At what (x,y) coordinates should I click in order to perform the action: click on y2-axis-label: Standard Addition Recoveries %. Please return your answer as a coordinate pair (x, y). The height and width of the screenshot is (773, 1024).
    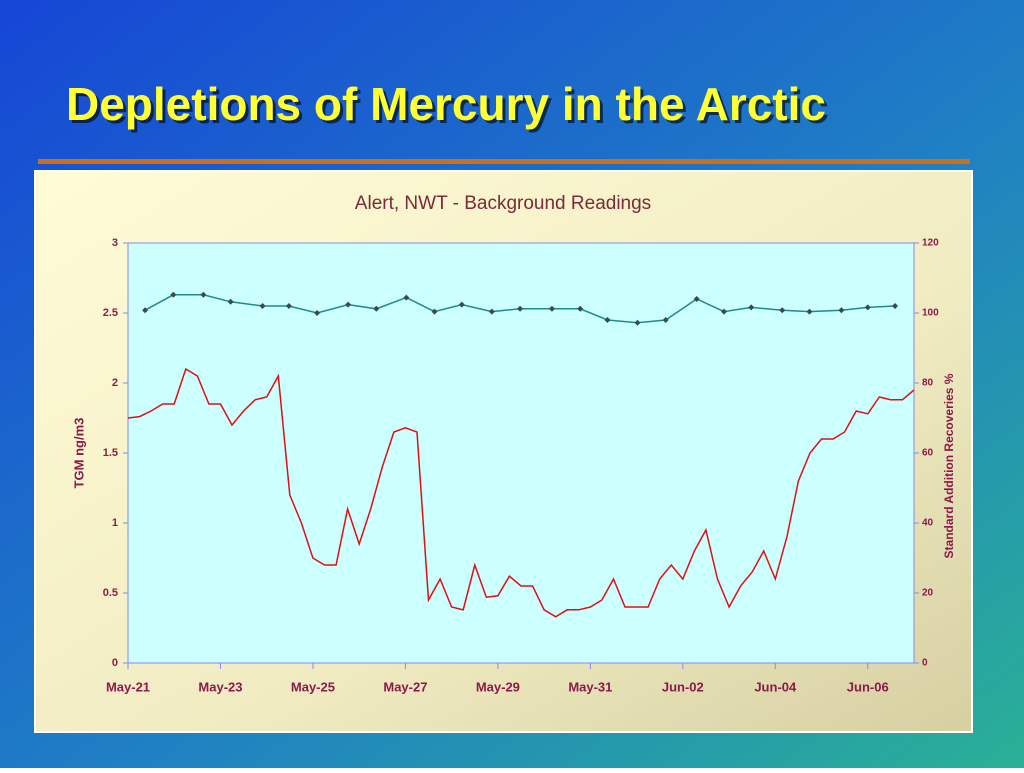
    Looking at the image, I should click on (949, 465).